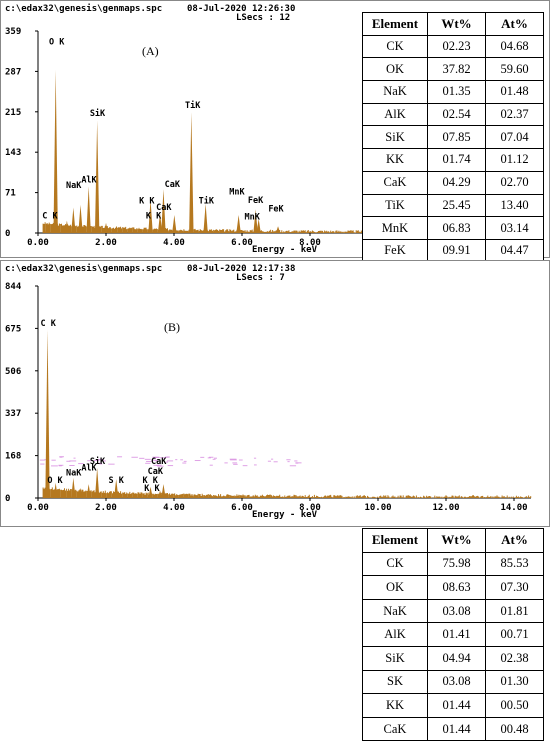 The image size is (550, 741). I want to click on table-cell: 01.48, so click(514, 92).